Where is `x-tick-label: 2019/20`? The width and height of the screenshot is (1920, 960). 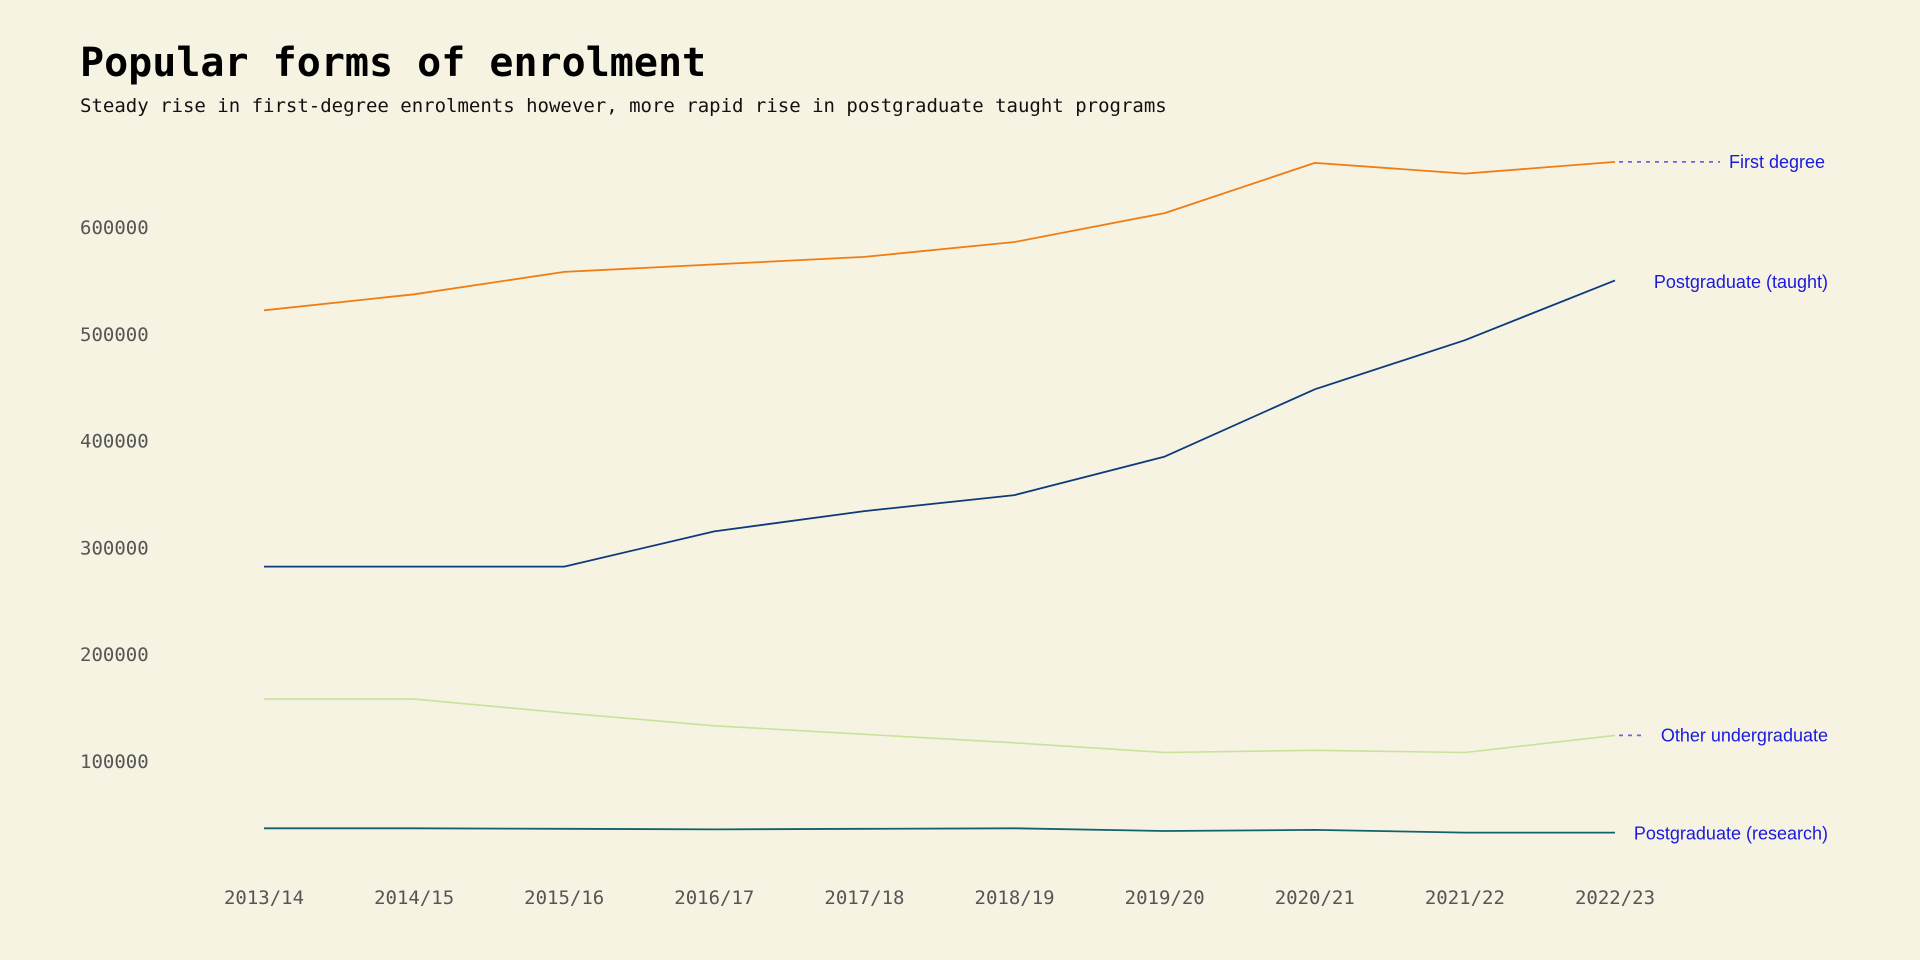
x-tick-label: 2019/20 is located at coordinates (1165, 898).